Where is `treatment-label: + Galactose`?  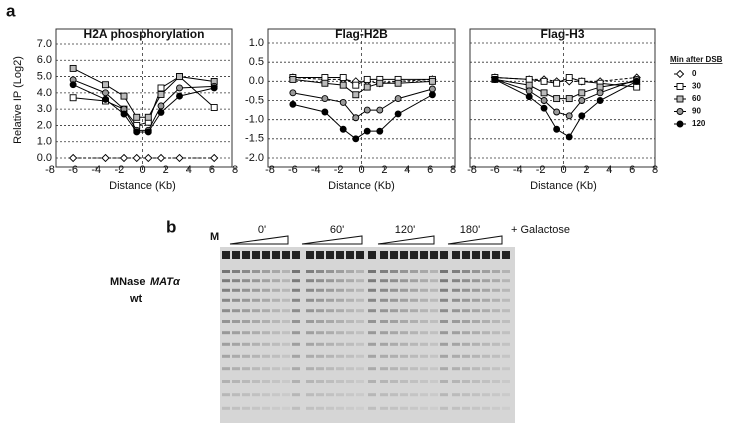
treatment-label: + Galactose is located at coordinates (540, 230).